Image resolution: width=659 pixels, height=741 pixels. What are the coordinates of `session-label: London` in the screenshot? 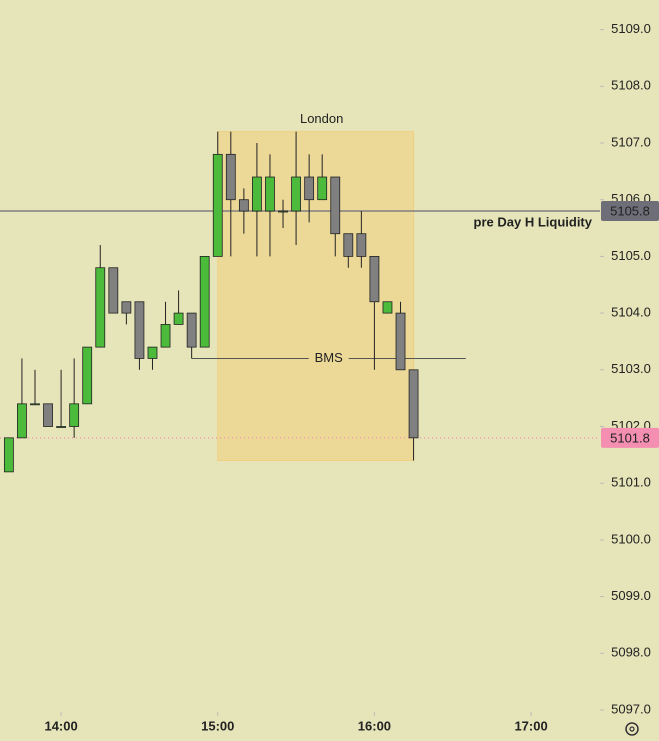 It's located at (321, 118).